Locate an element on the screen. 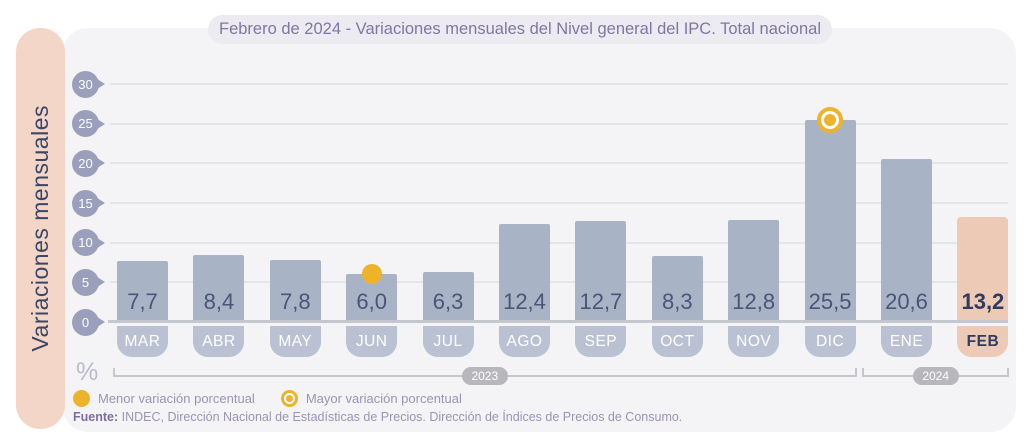 This screenshot has width=1024, height=443. bar-mar is located at coordinates (142, 291).